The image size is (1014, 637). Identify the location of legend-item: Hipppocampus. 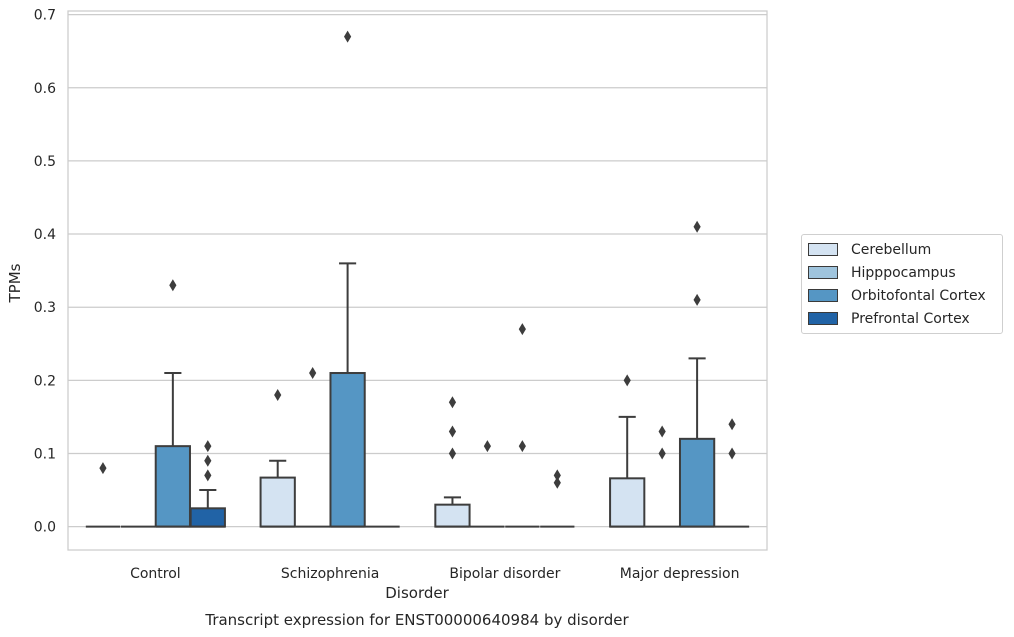
(902, 272).